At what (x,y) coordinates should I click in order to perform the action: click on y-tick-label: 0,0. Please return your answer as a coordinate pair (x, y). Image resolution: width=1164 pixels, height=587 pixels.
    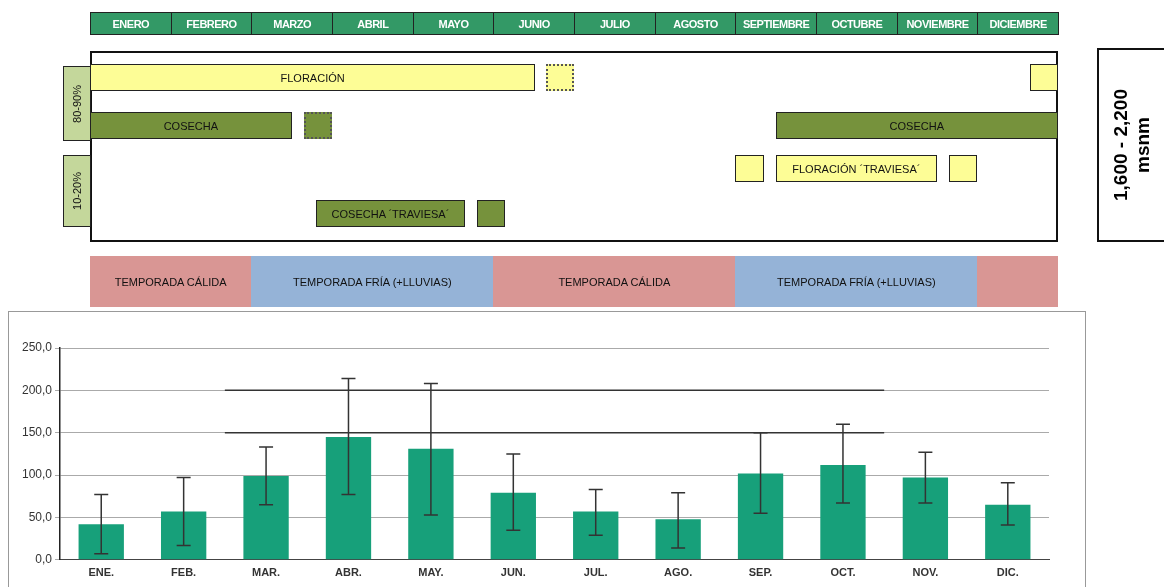
    Looking at the image, I should click on (44, 559).